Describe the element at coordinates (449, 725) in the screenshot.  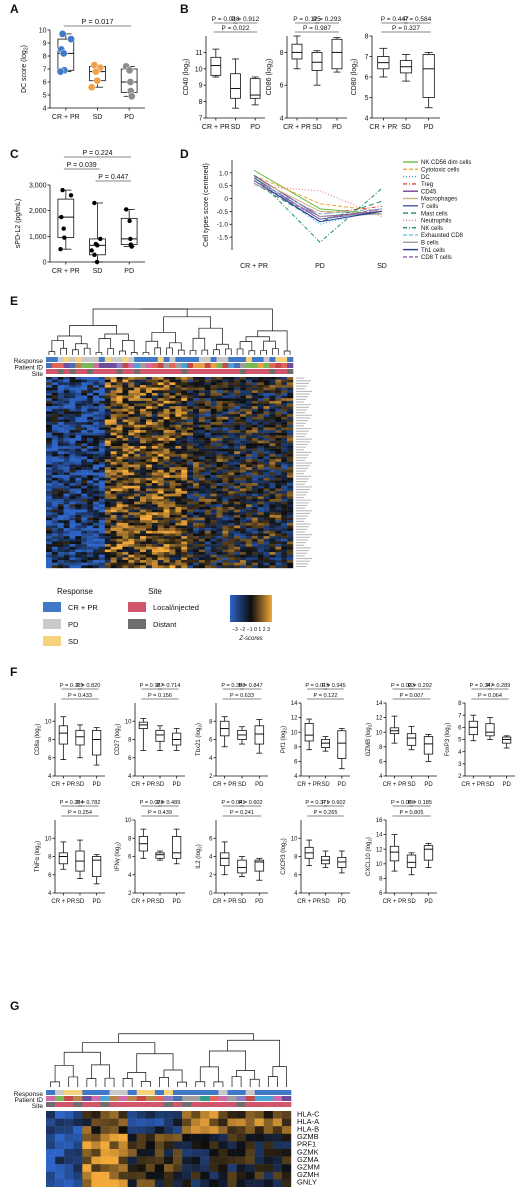
I see `subscript: 2` at that location.